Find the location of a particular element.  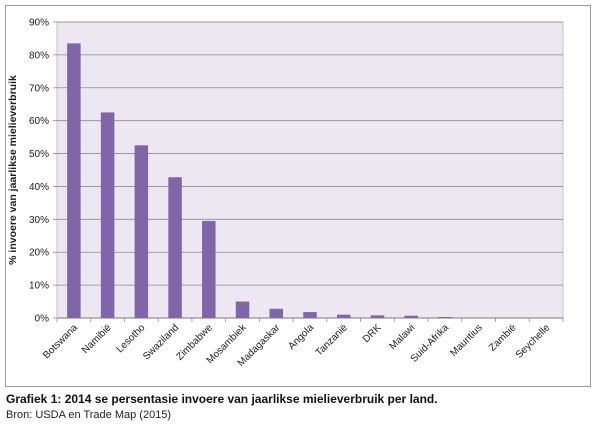

chart-source: Bron: USDA en Trade Map (2015) is located at coordinates (89, 415).